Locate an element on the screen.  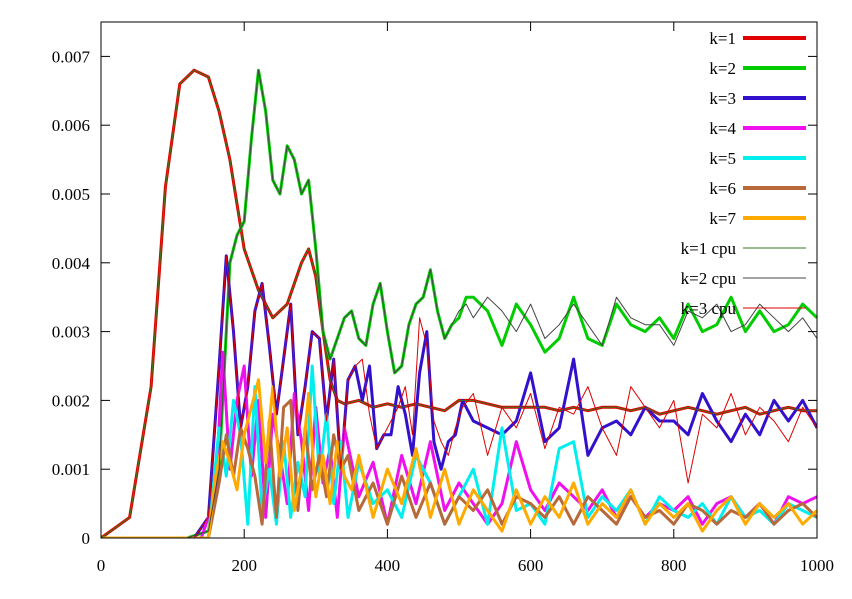
x-tick-label: 600 is located at coordinates (531, 565).